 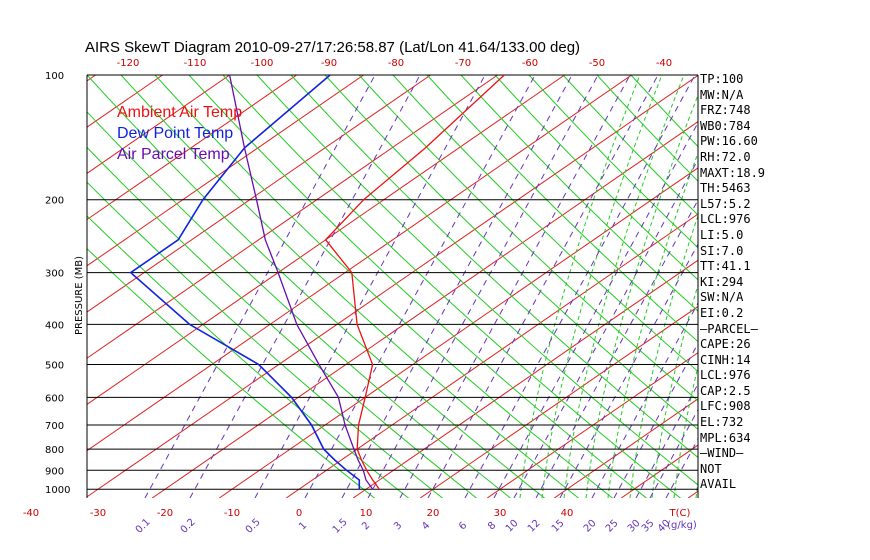 What do you see at coordinates (597, 63) in the screenshot?
I see `top-temp-tick-label: -50` at bounding box center [597, 63].